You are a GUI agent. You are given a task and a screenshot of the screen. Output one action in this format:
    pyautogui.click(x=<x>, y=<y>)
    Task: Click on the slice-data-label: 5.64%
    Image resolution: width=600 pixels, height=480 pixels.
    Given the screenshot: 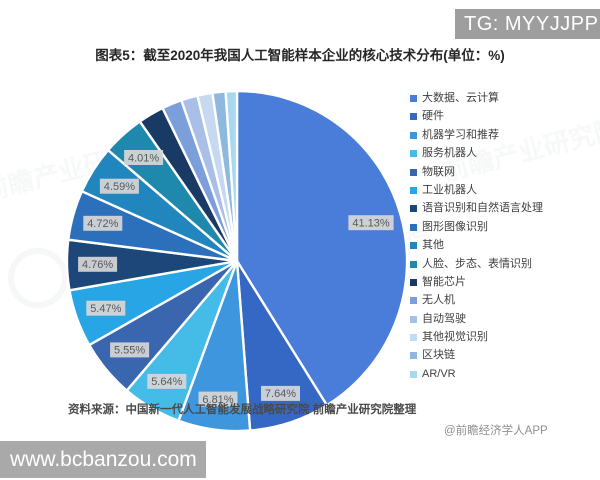 What is the action you would take?
    pyautogui.click(x=167, y=381)
    